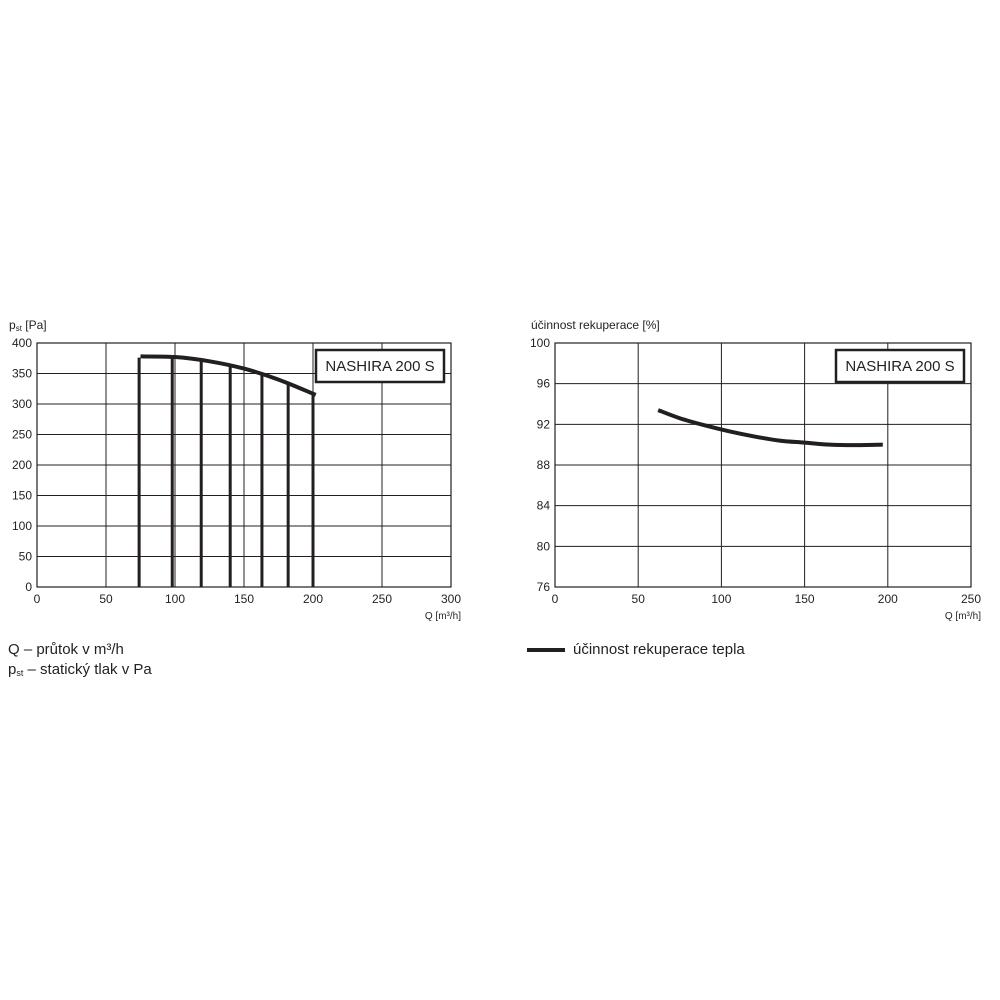 This screenshot has width=1000, height=1000. I want to click on chart2-y-tick-label: 96, so click(544, 384).